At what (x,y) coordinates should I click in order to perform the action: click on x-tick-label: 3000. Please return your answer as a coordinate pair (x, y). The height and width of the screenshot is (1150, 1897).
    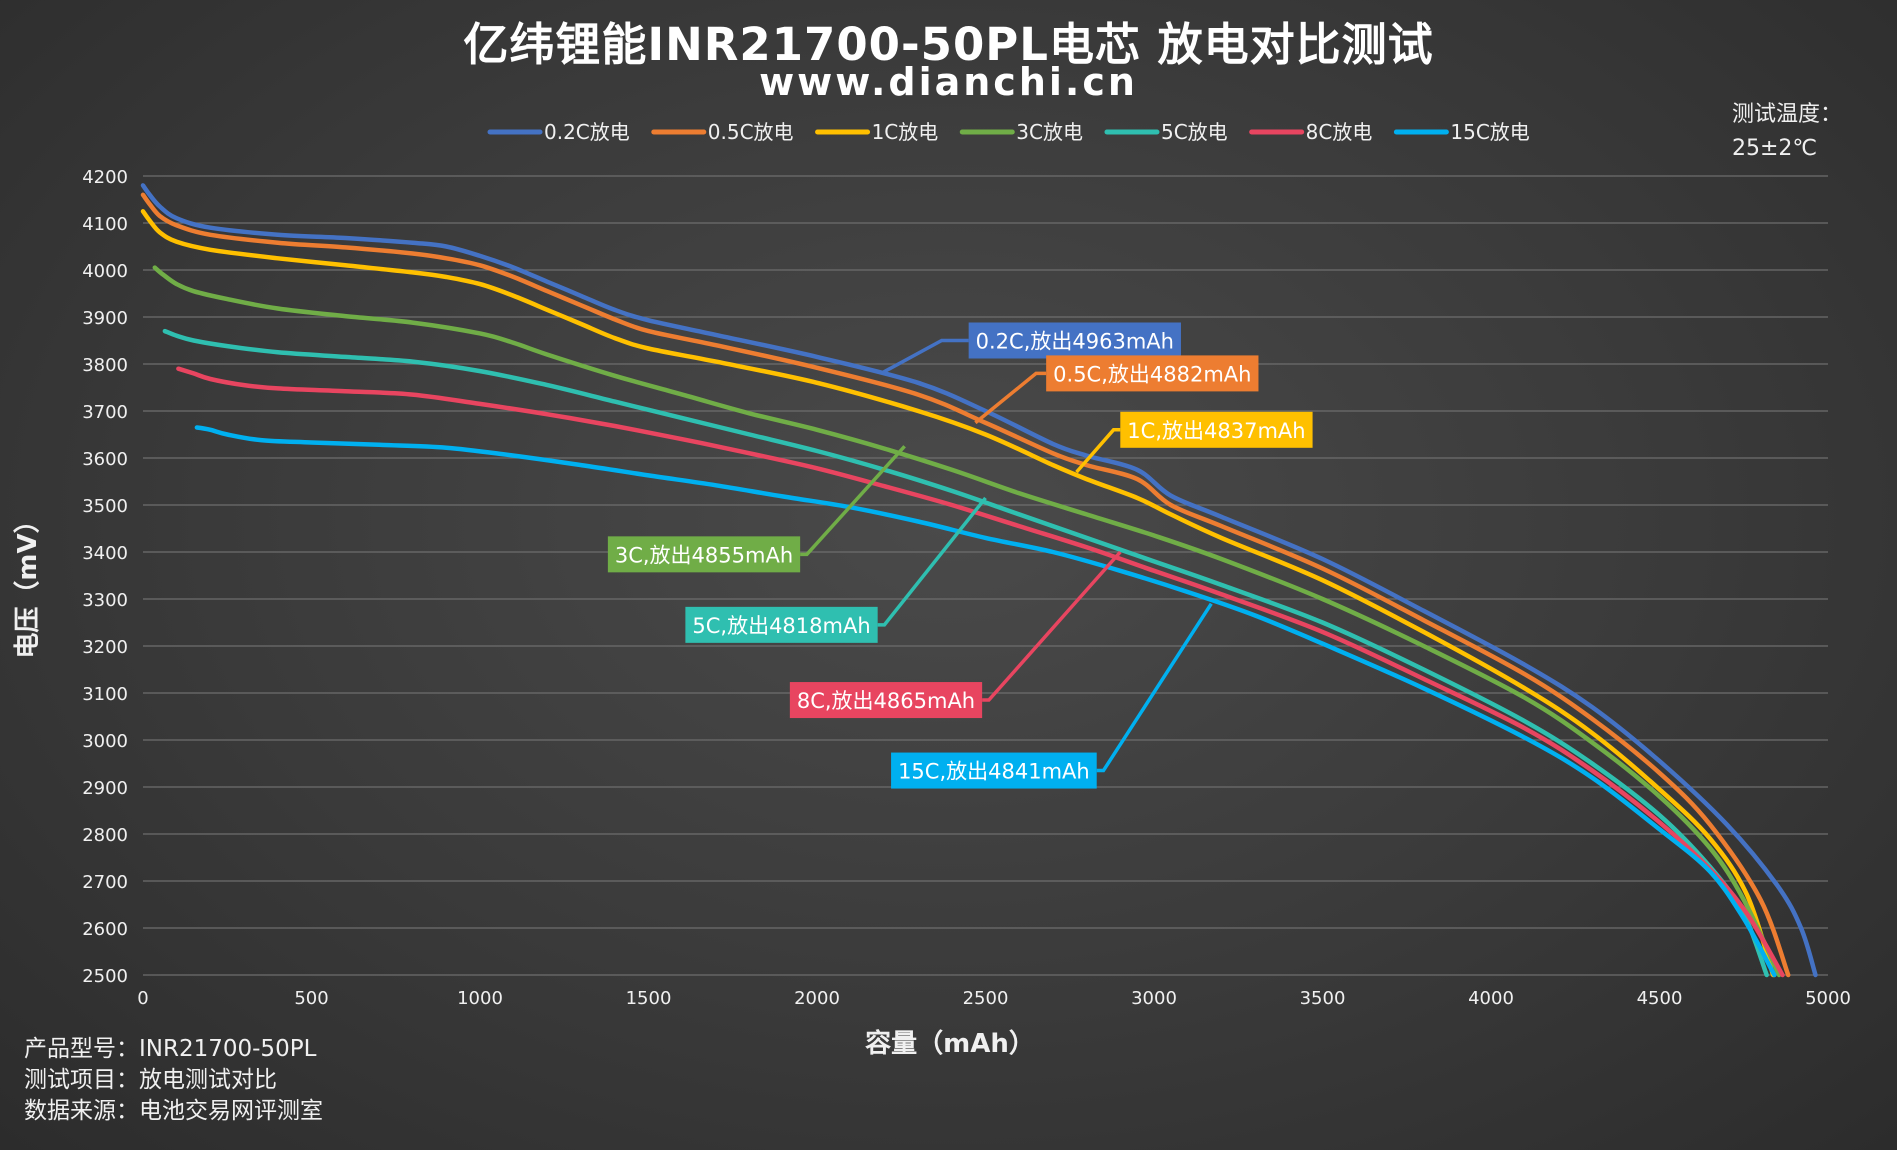
    Looking at the image, I should click on (1154, 998).